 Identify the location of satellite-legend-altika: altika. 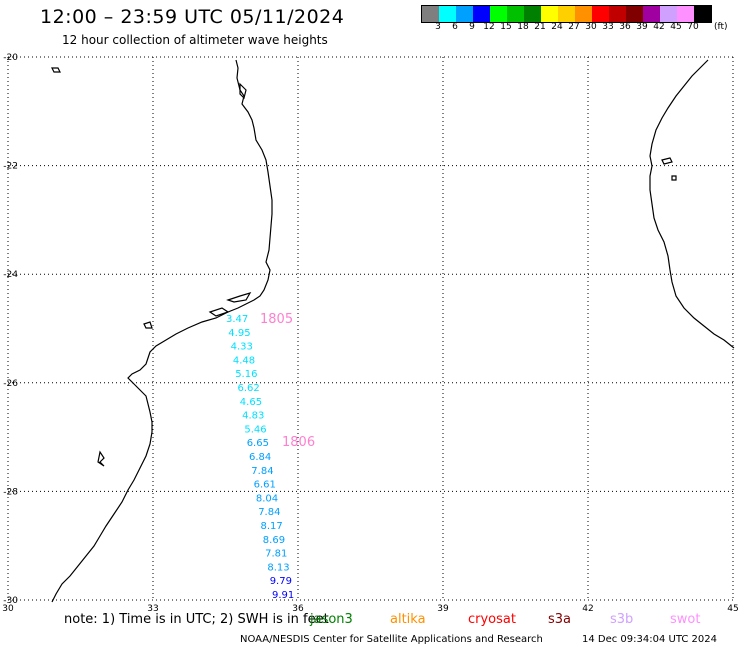
(408, 619).